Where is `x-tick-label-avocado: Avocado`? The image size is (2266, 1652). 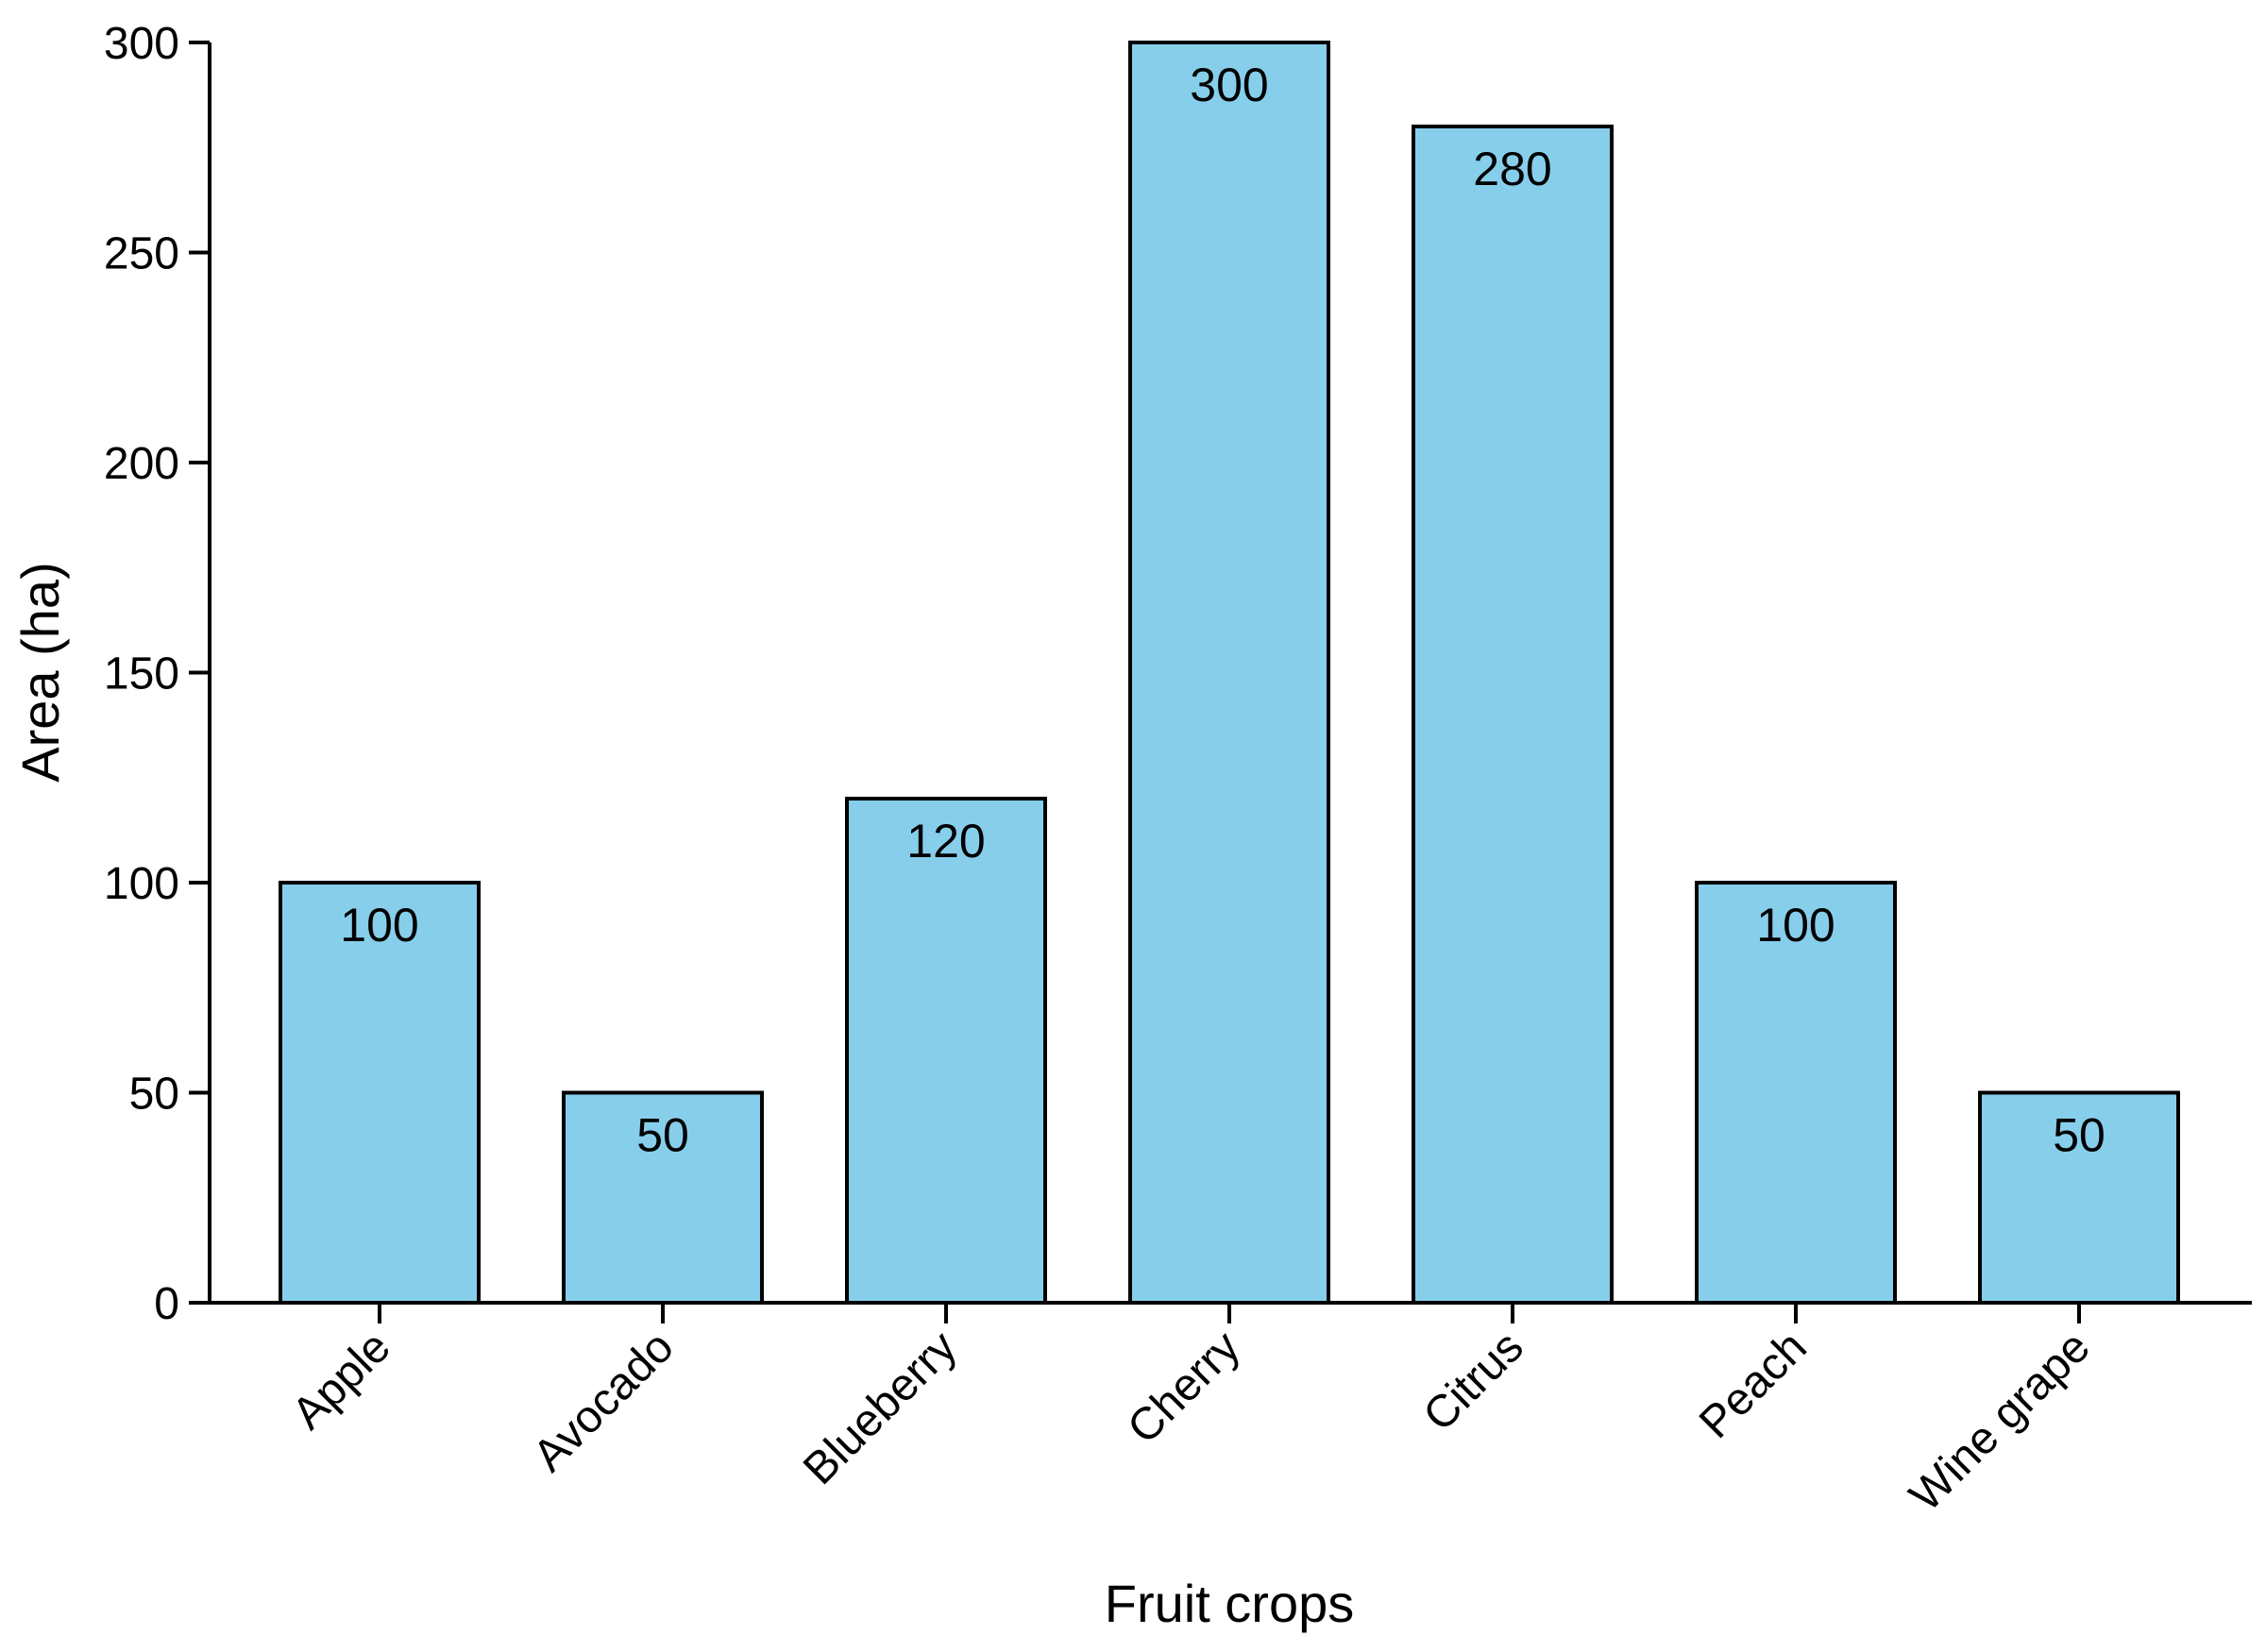
x-tick-label-avocado: Avocado is located at coordinates (604, 1401).